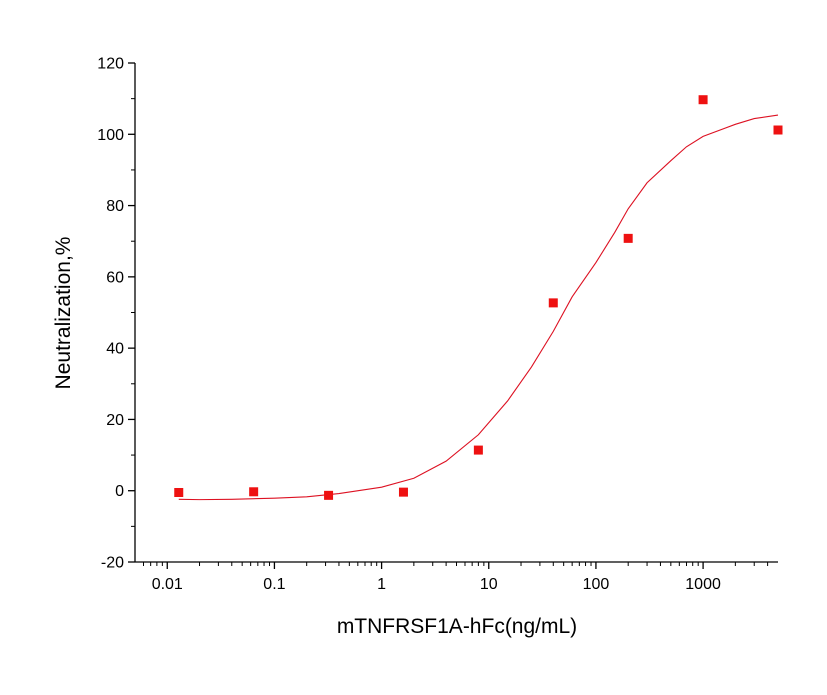 This screenshot has width=827, height=695. I want to click on y-tick-label: 80, so click(115, 206).